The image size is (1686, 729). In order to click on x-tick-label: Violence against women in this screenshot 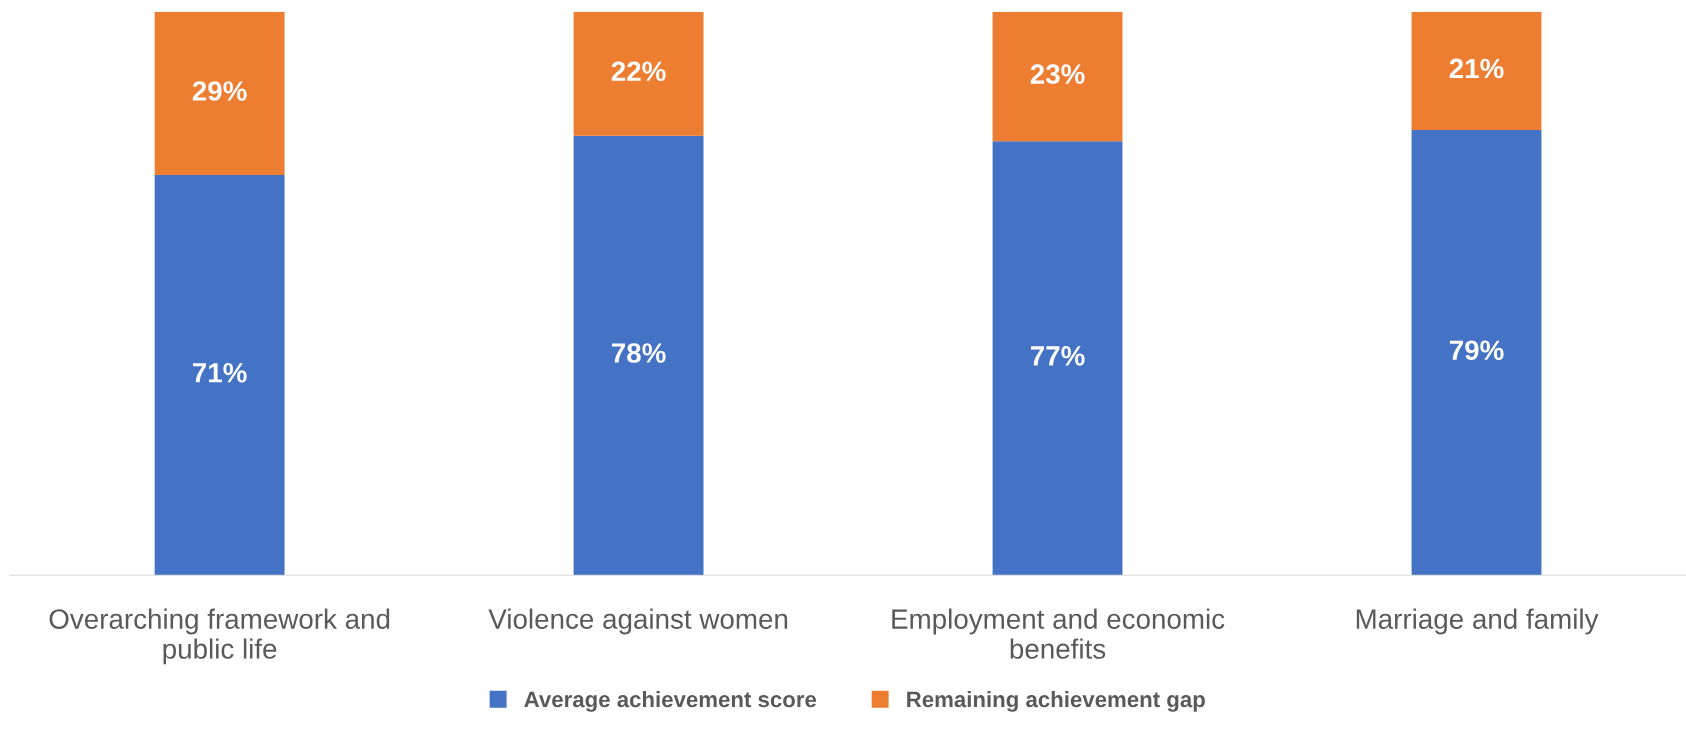, I will do `click(638, 621)`.